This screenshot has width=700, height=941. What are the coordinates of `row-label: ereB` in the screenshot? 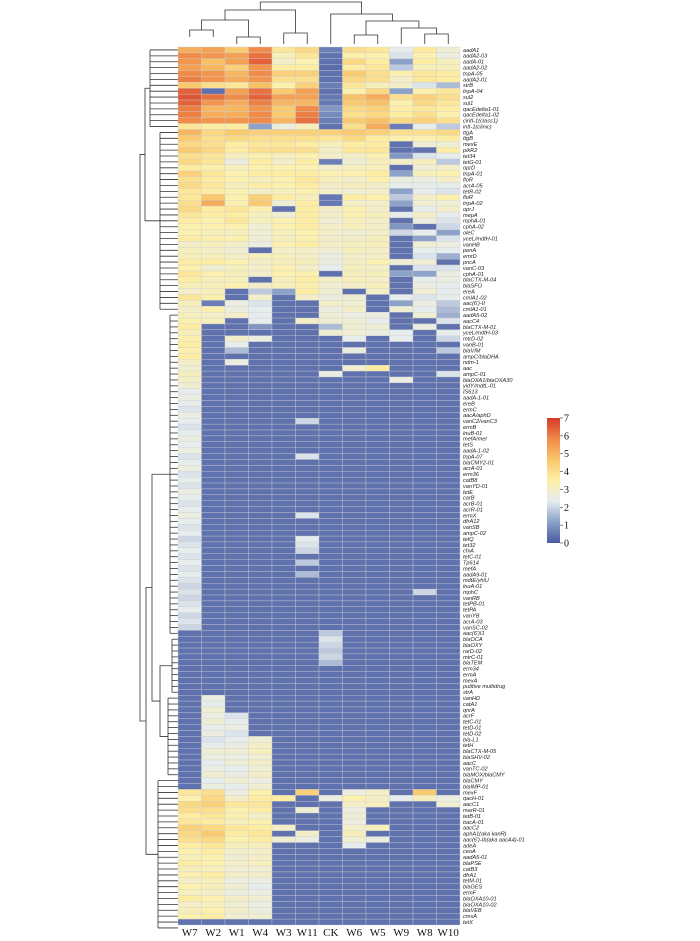 It's located at (469, 404).